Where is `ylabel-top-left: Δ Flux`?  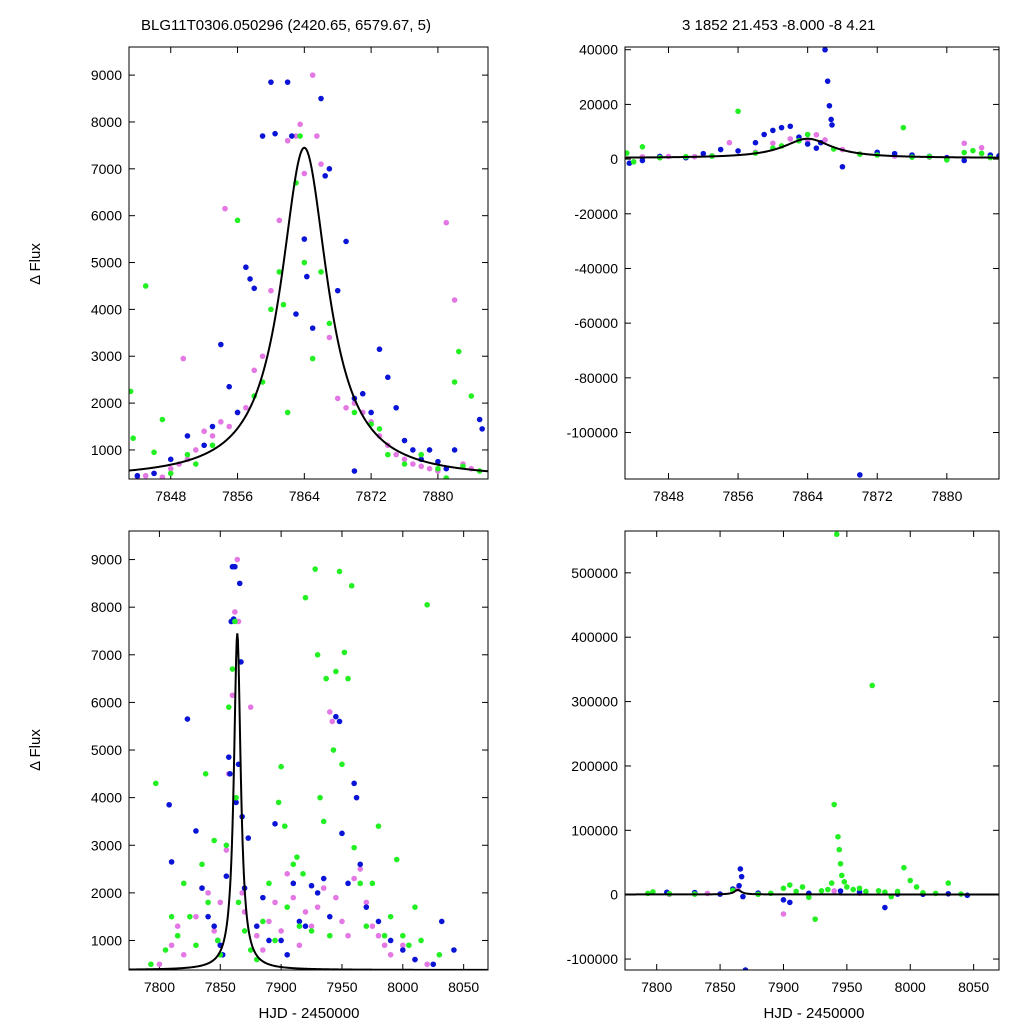
ylabel-top-left: Δ Flux is located at coordinates (35, 264).